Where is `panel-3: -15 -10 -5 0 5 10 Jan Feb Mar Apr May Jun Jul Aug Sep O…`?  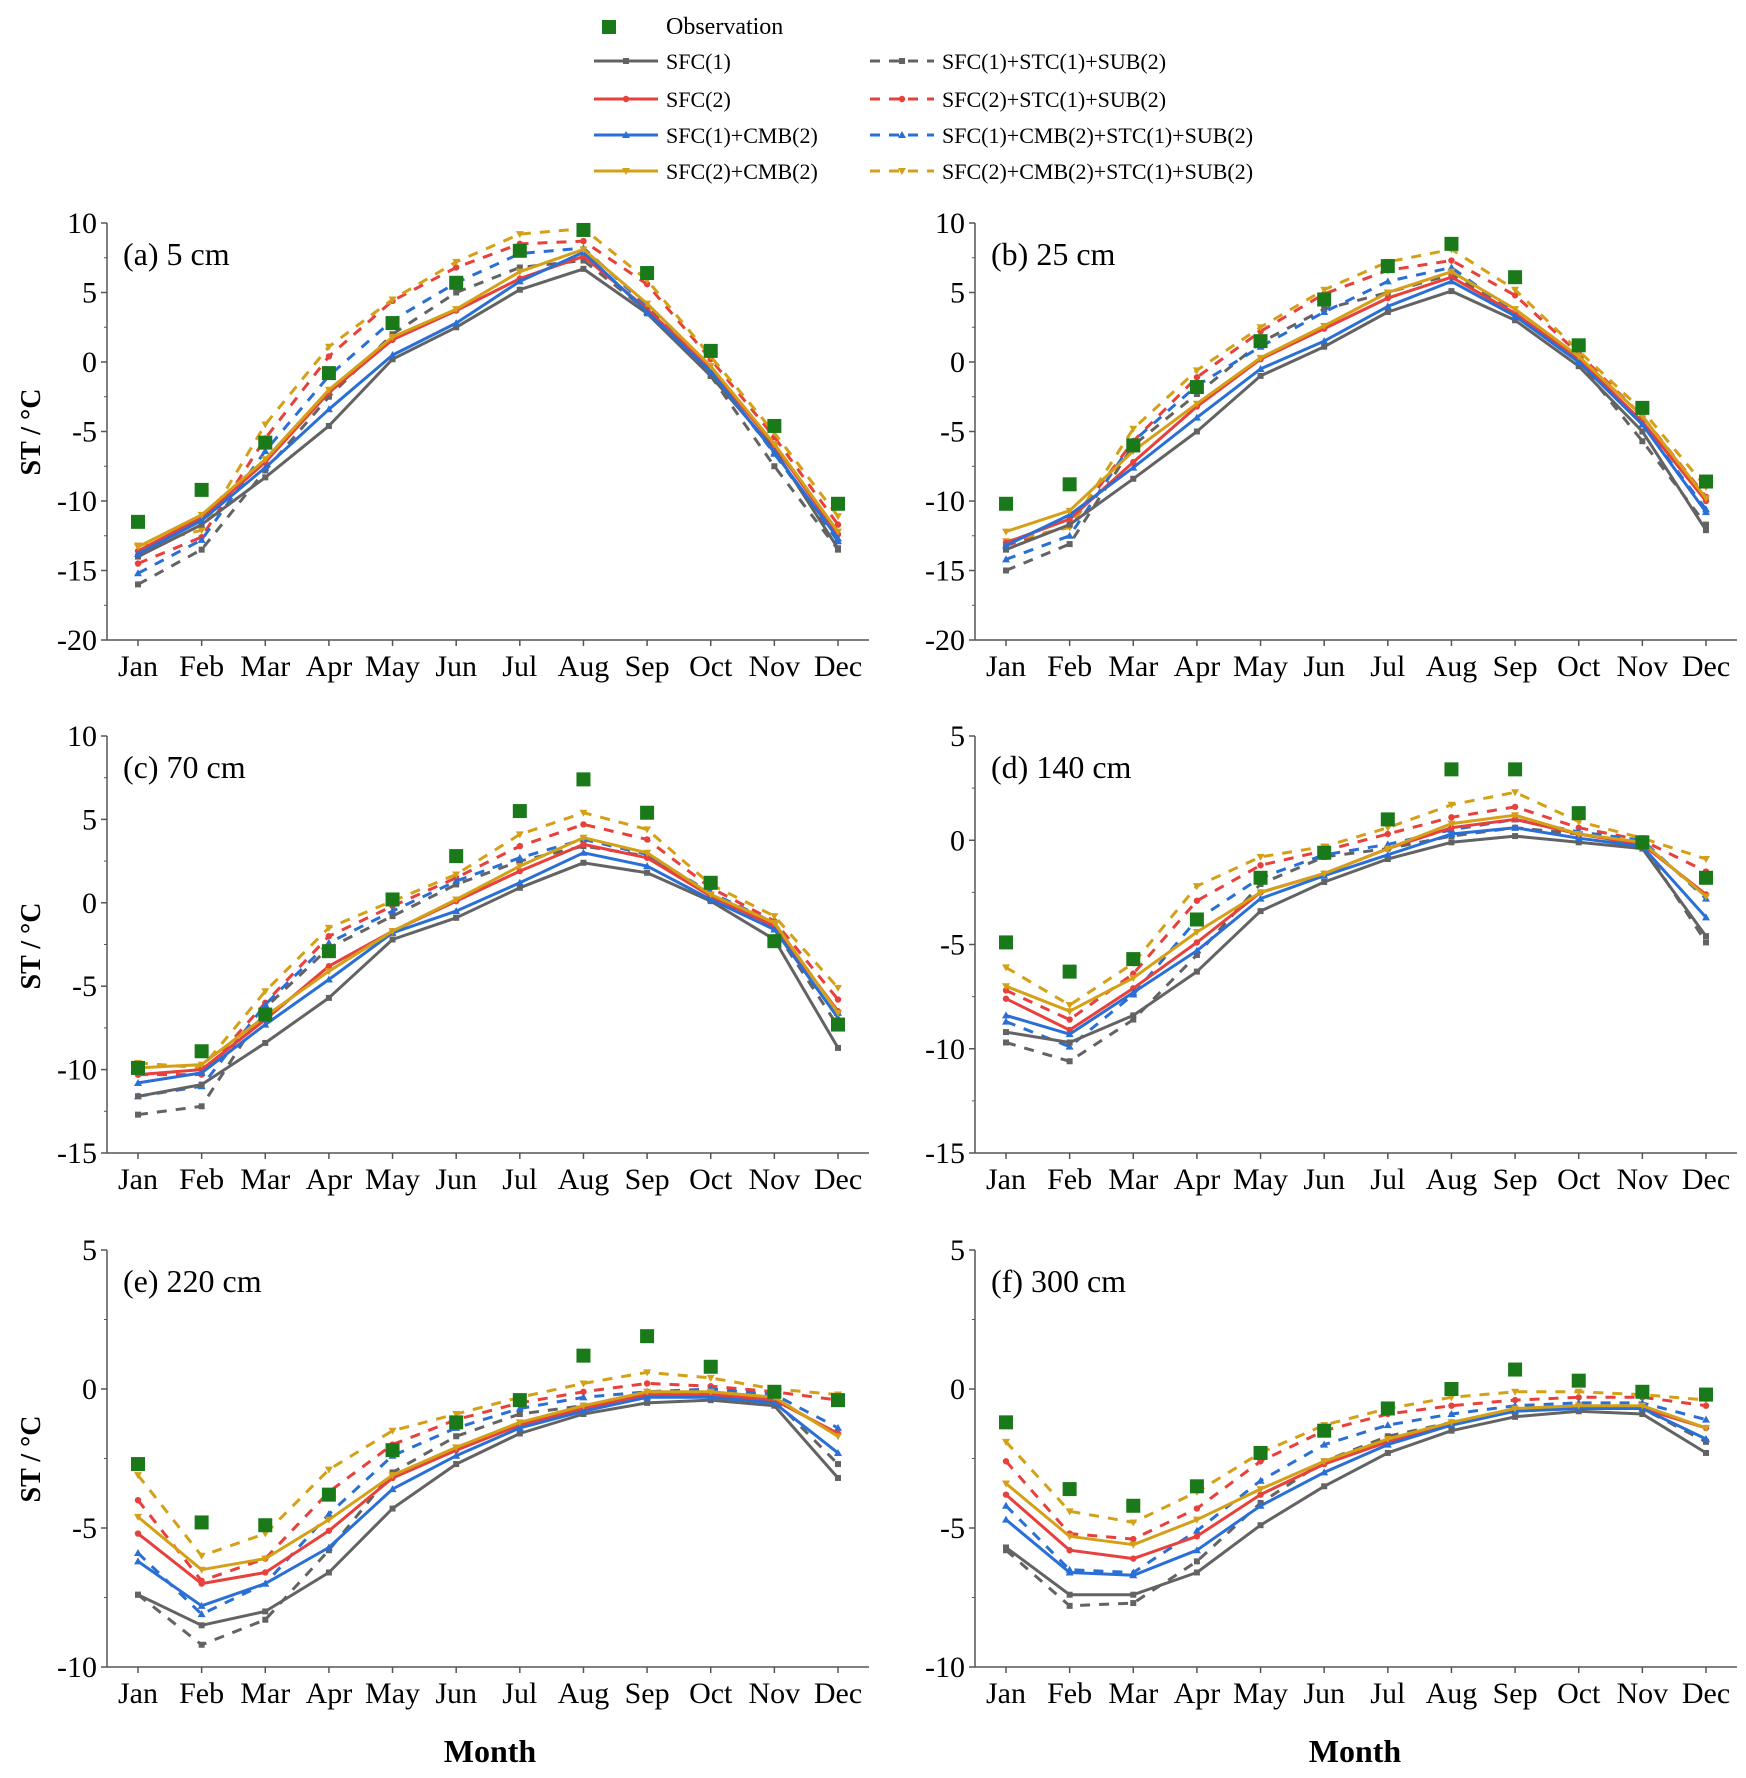 panel-3: -15 -10 -5 0 5 10 Jan Feb Mar Apr May Jun Jul Aug Sep O… is located at coordinates (463, 958).